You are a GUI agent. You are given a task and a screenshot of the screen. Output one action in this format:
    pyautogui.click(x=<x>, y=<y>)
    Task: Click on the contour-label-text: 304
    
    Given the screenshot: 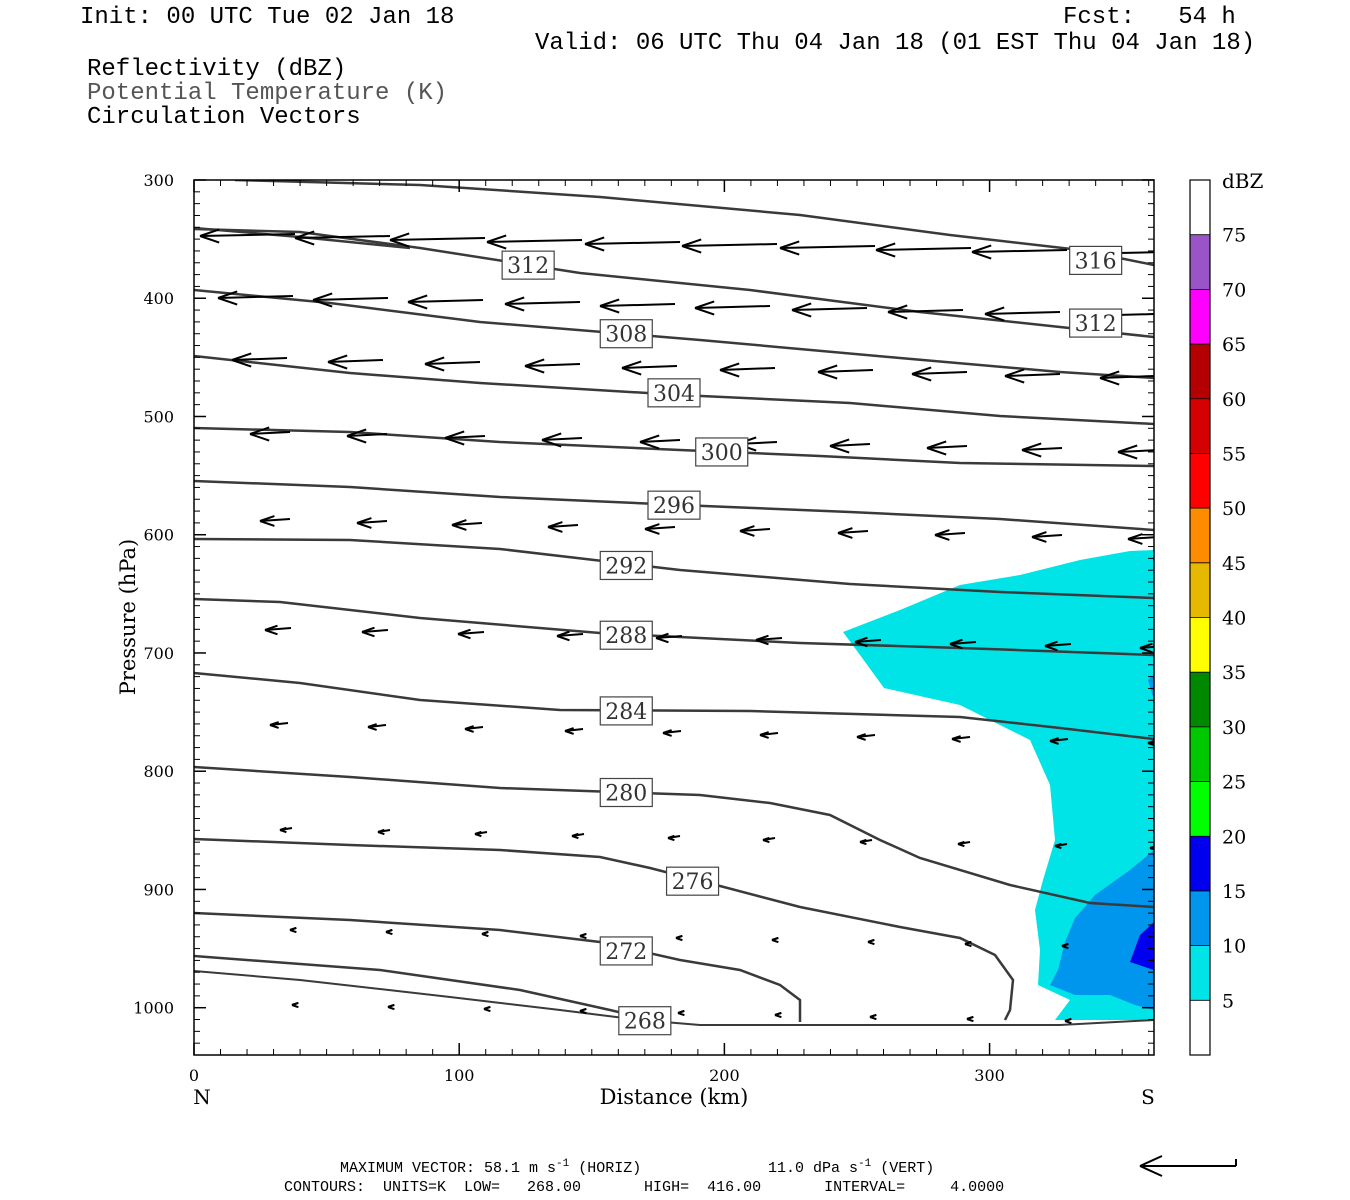 What is the action you would take?
    pyautogui.click(x=674, y=394)
    